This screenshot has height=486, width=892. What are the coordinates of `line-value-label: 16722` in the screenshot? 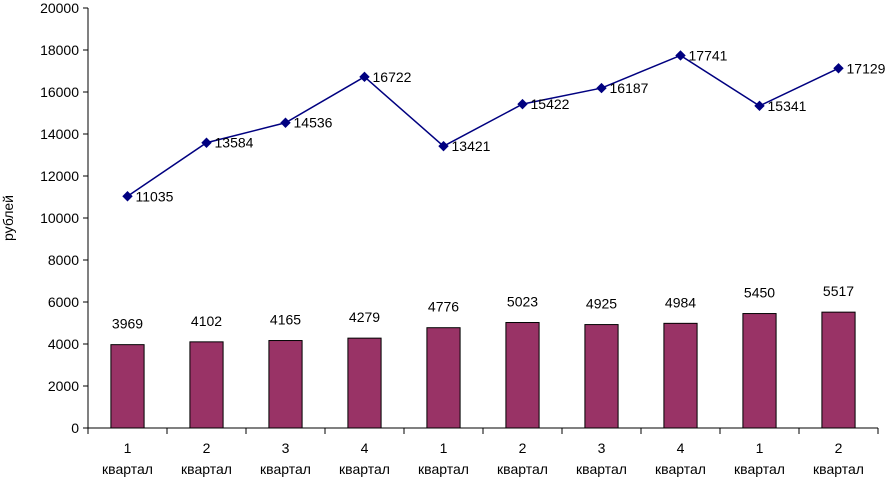 It's located at (392, 77).